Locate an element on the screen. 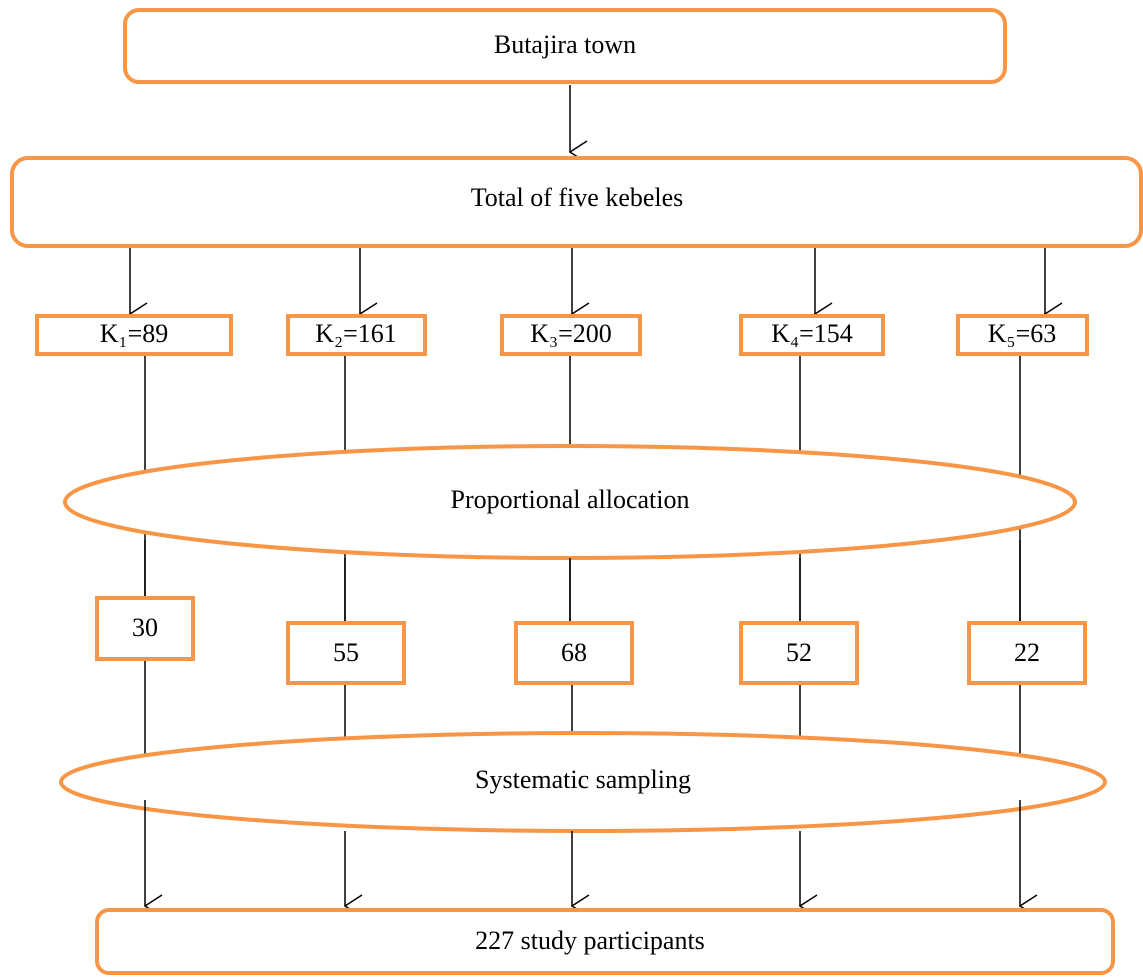 The height and width of the screenshot is (977, 1143). kebele-label: K₅=63 is located at coordinates (1022, 333).